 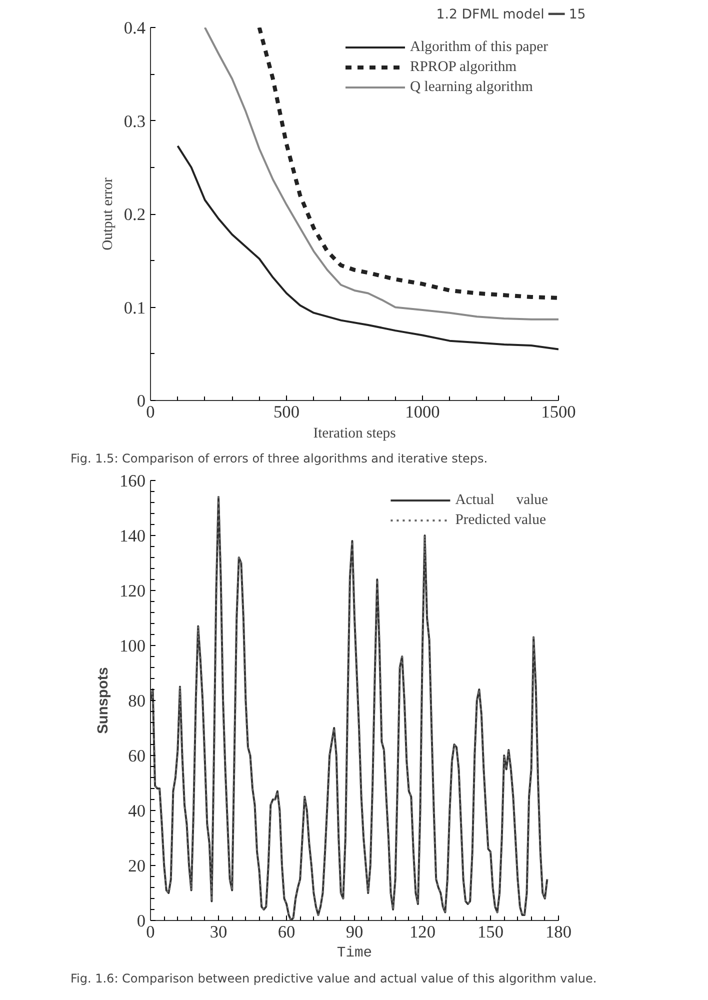 What do you see at coordinates (133, 481) in the screenshot?
I see `y-tick-label: 160` at bounding box center [133, 481].